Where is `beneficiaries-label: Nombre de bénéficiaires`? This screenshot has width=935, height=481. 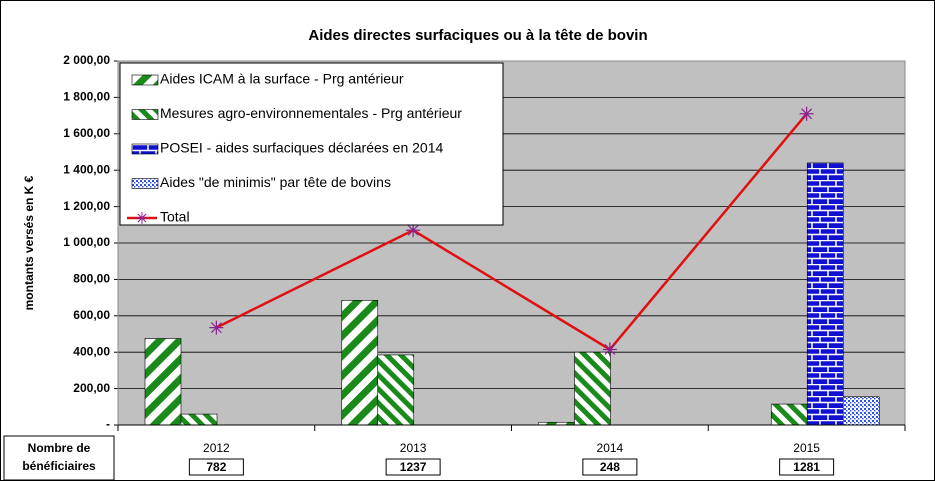
beneficiaries-label: Nombre de bénéficiaires is located at coordinates (59, 457).